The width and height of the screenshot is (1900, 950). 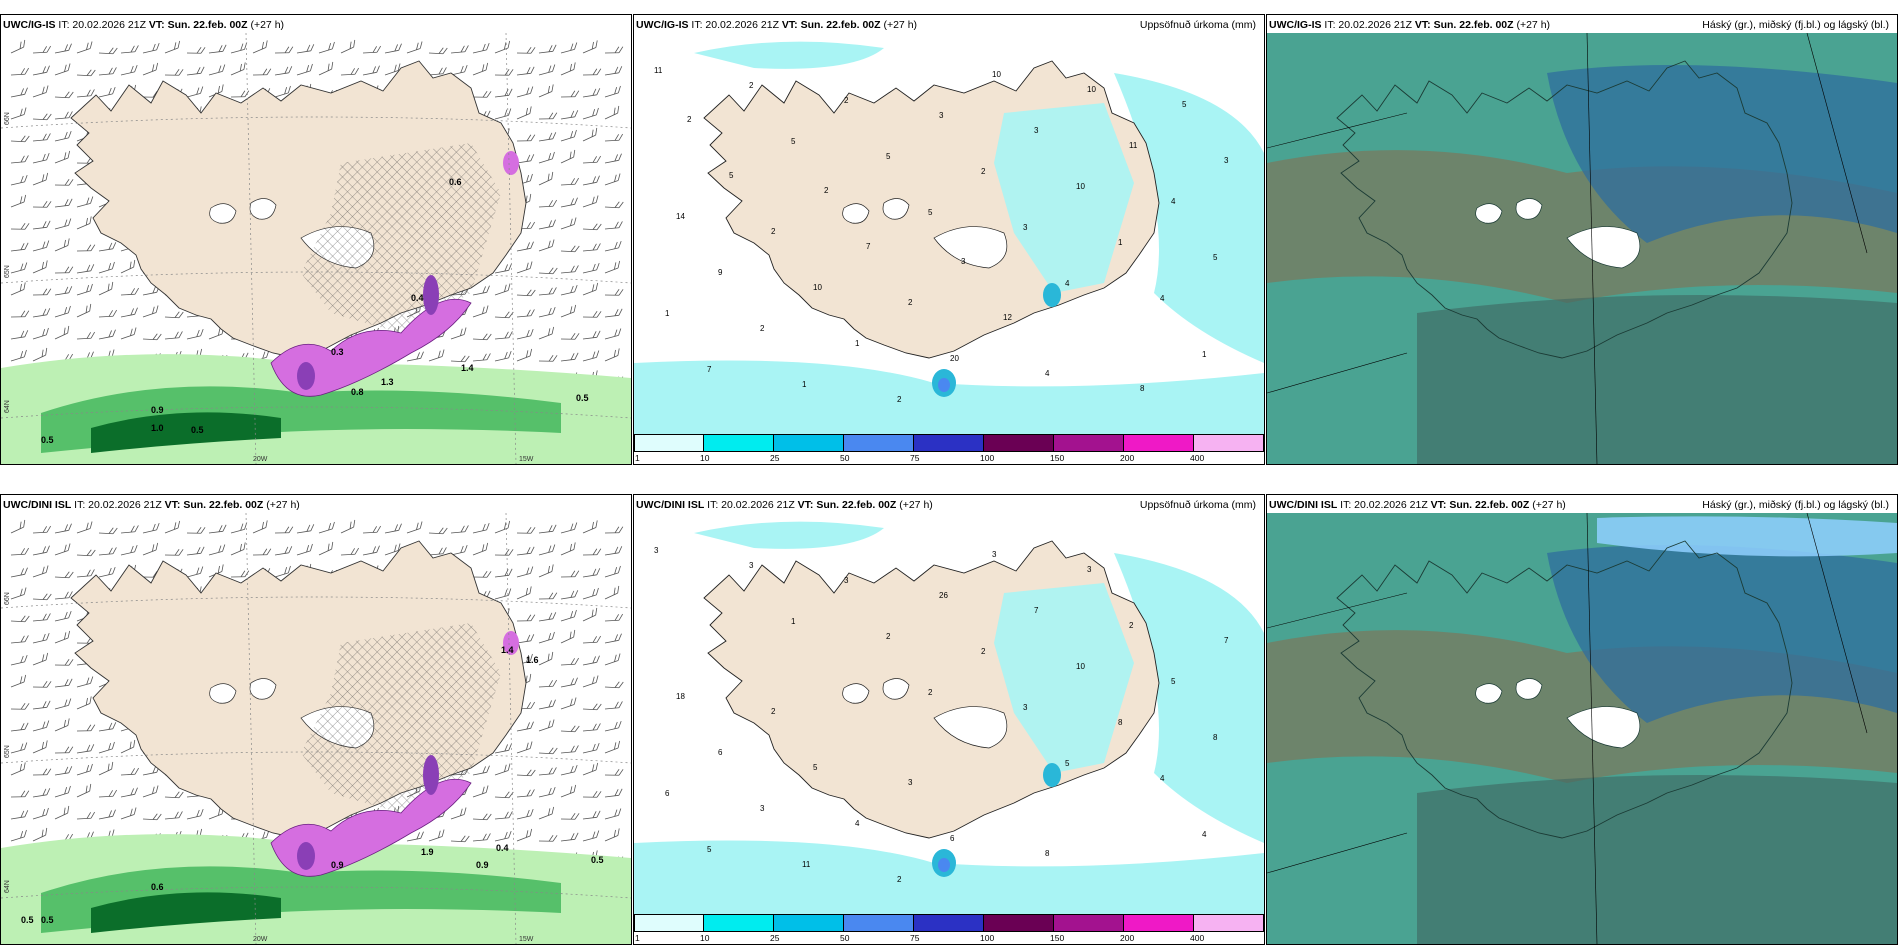 What do you see at coordinates (417, 298) in the screenshot?
I see `value-label: 0.4` at bounding box center [417, 298].